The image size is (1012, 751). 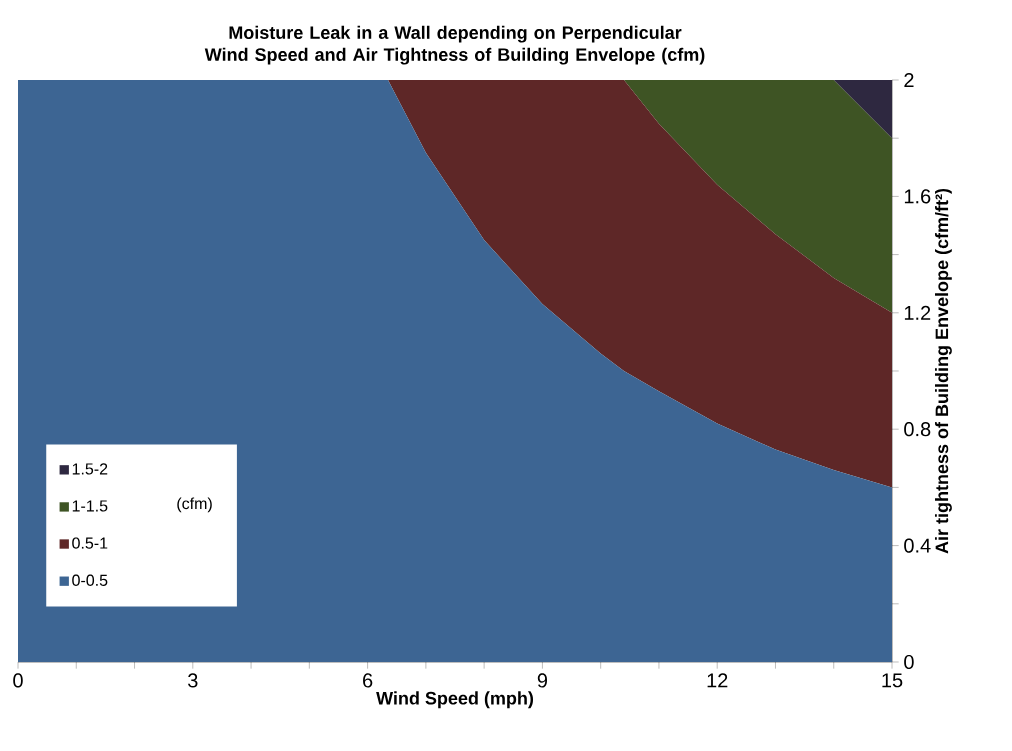 What do you see at coordinates (717, 680) in the screenshot?
I see `x-tick-label: 12` at bounding box center [717, 680].